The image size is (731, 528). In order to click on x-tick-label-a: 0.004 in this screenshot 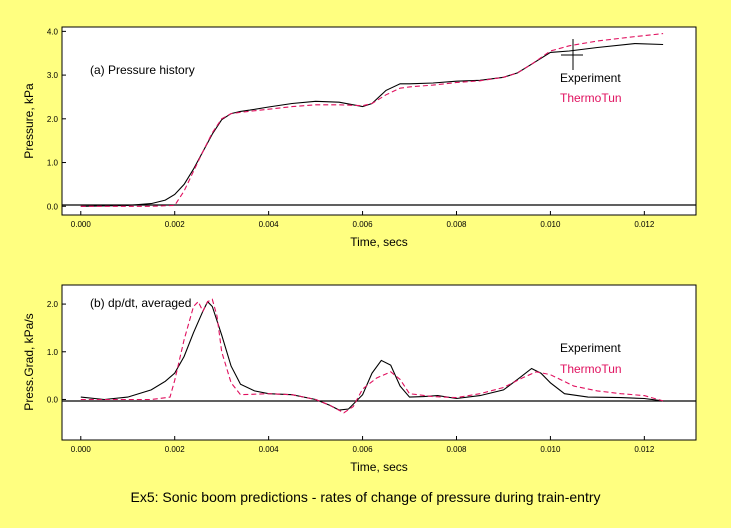, I will do `click(269, 224)`.